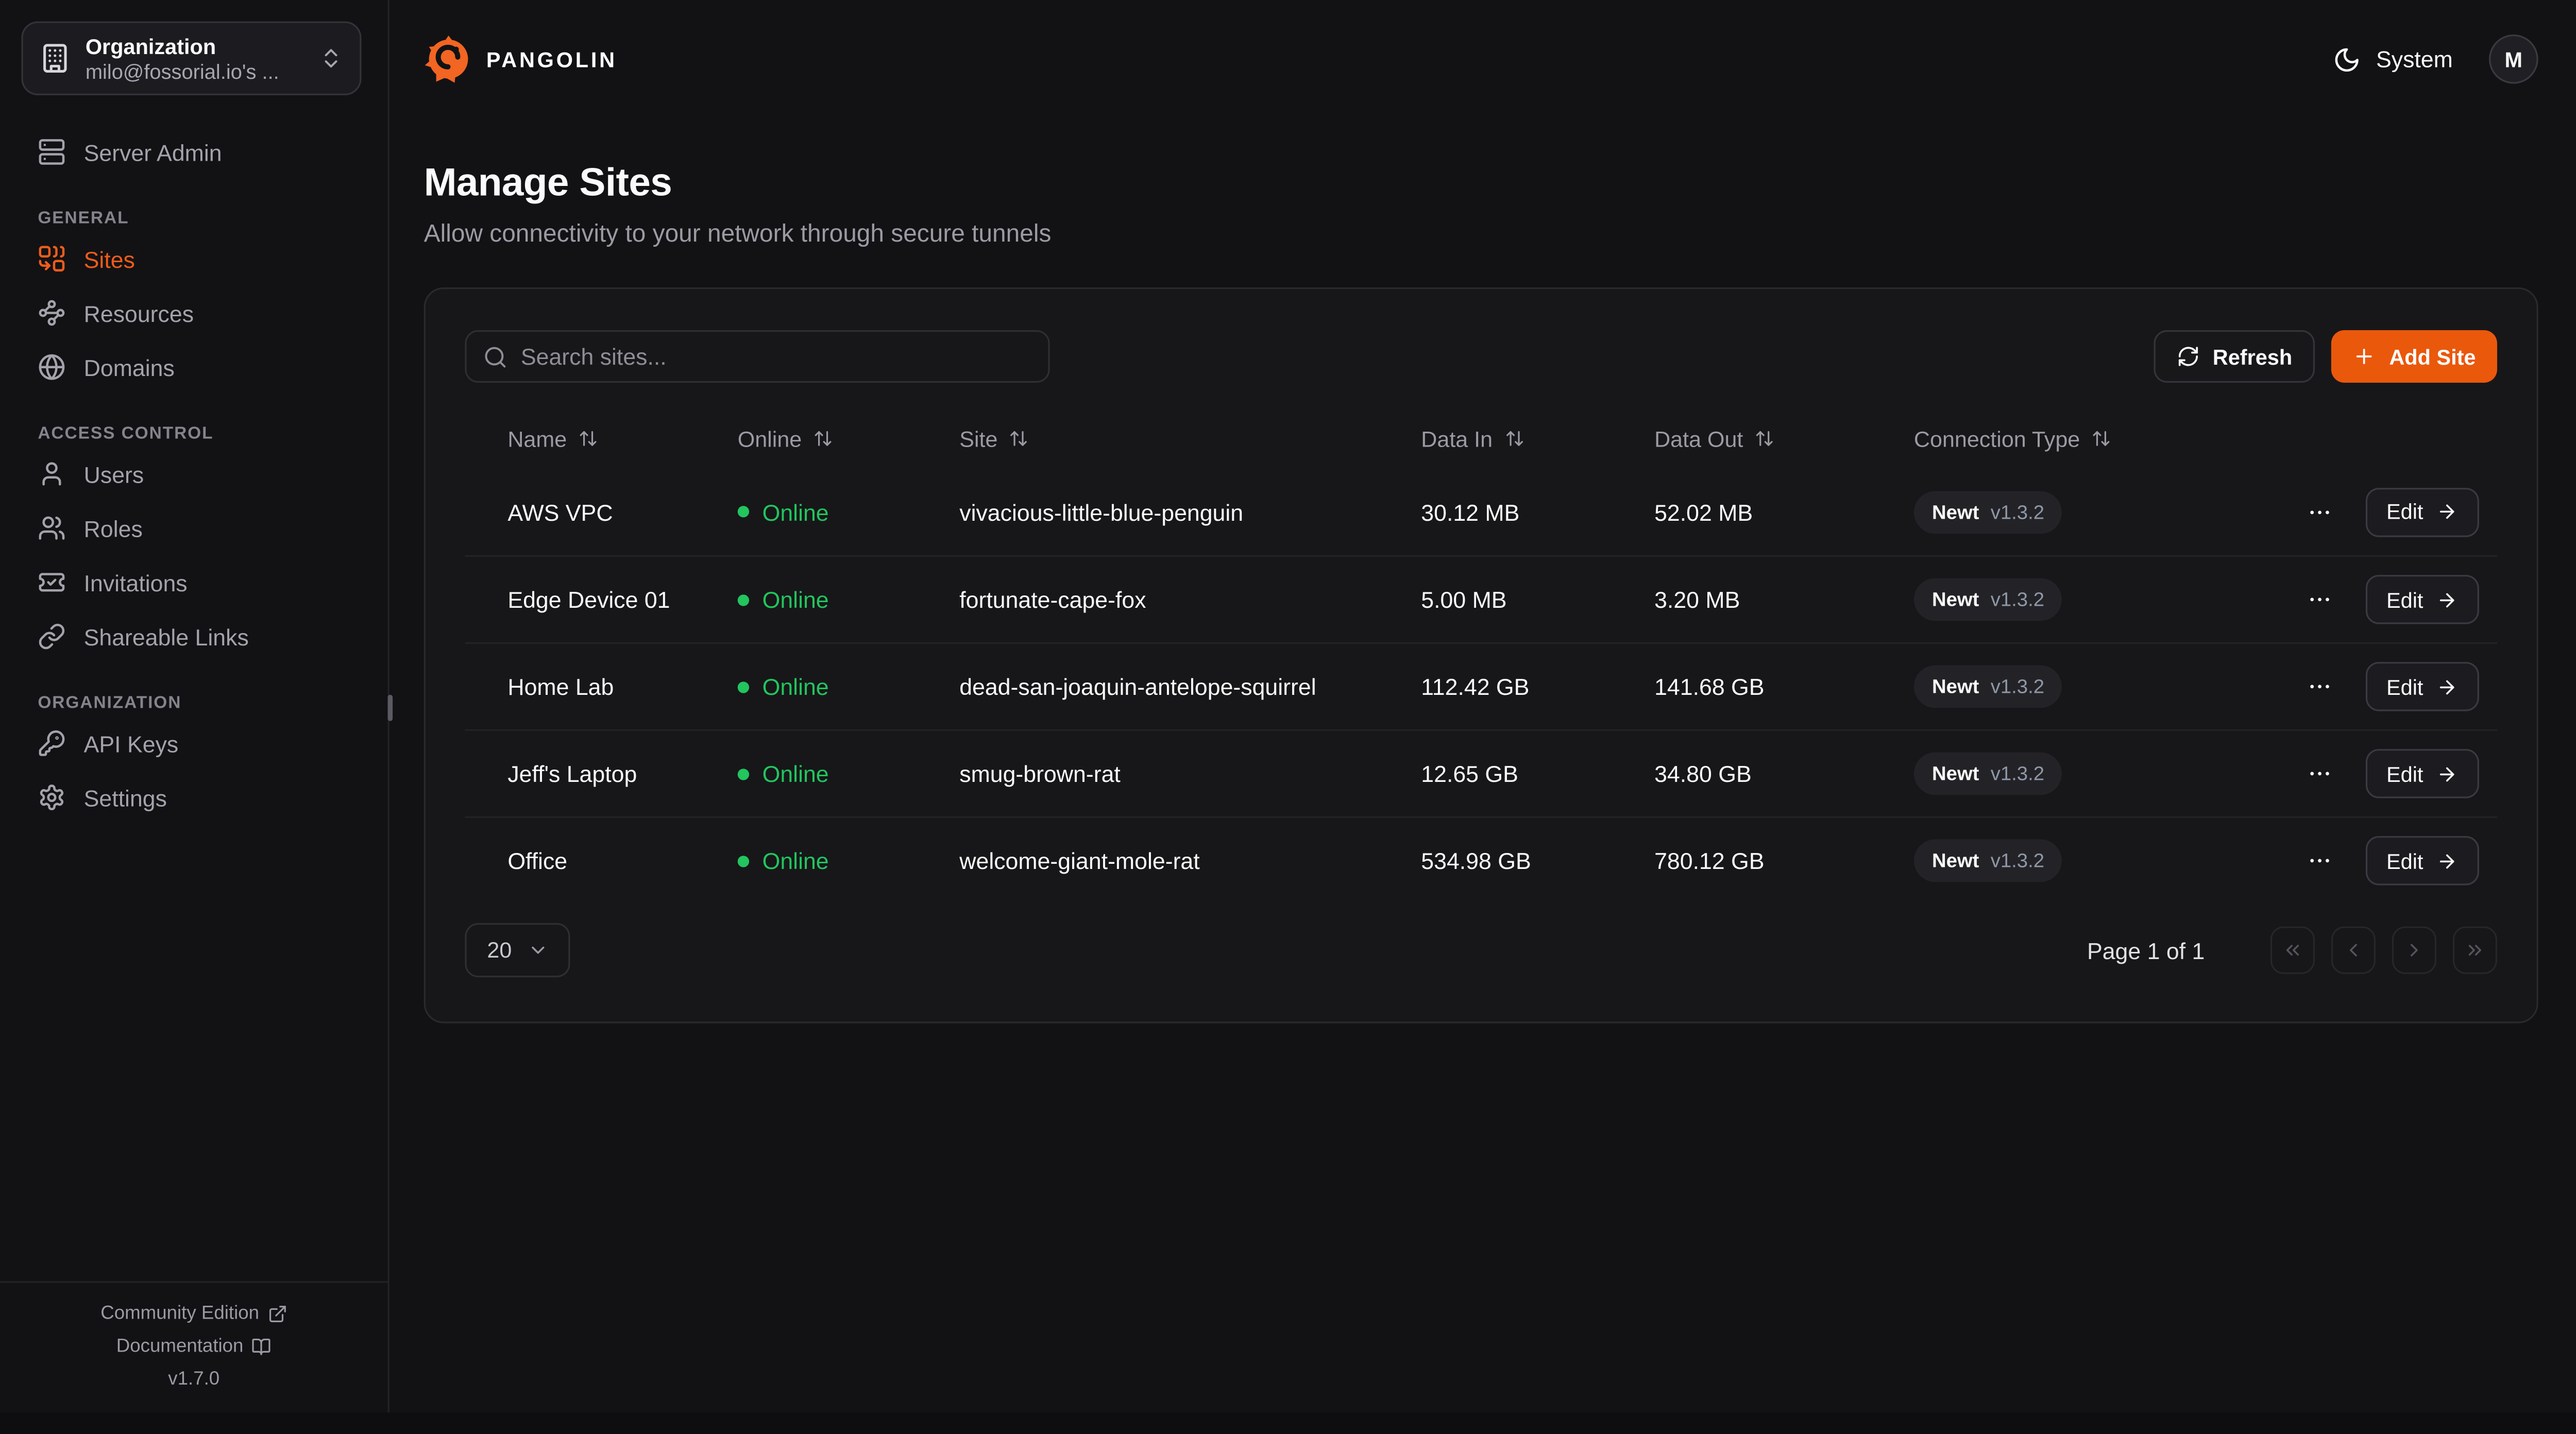  Describe the element at coordinates (588, 599) in the screenshot. I see `cell-name: Edge Device 01` at that location.